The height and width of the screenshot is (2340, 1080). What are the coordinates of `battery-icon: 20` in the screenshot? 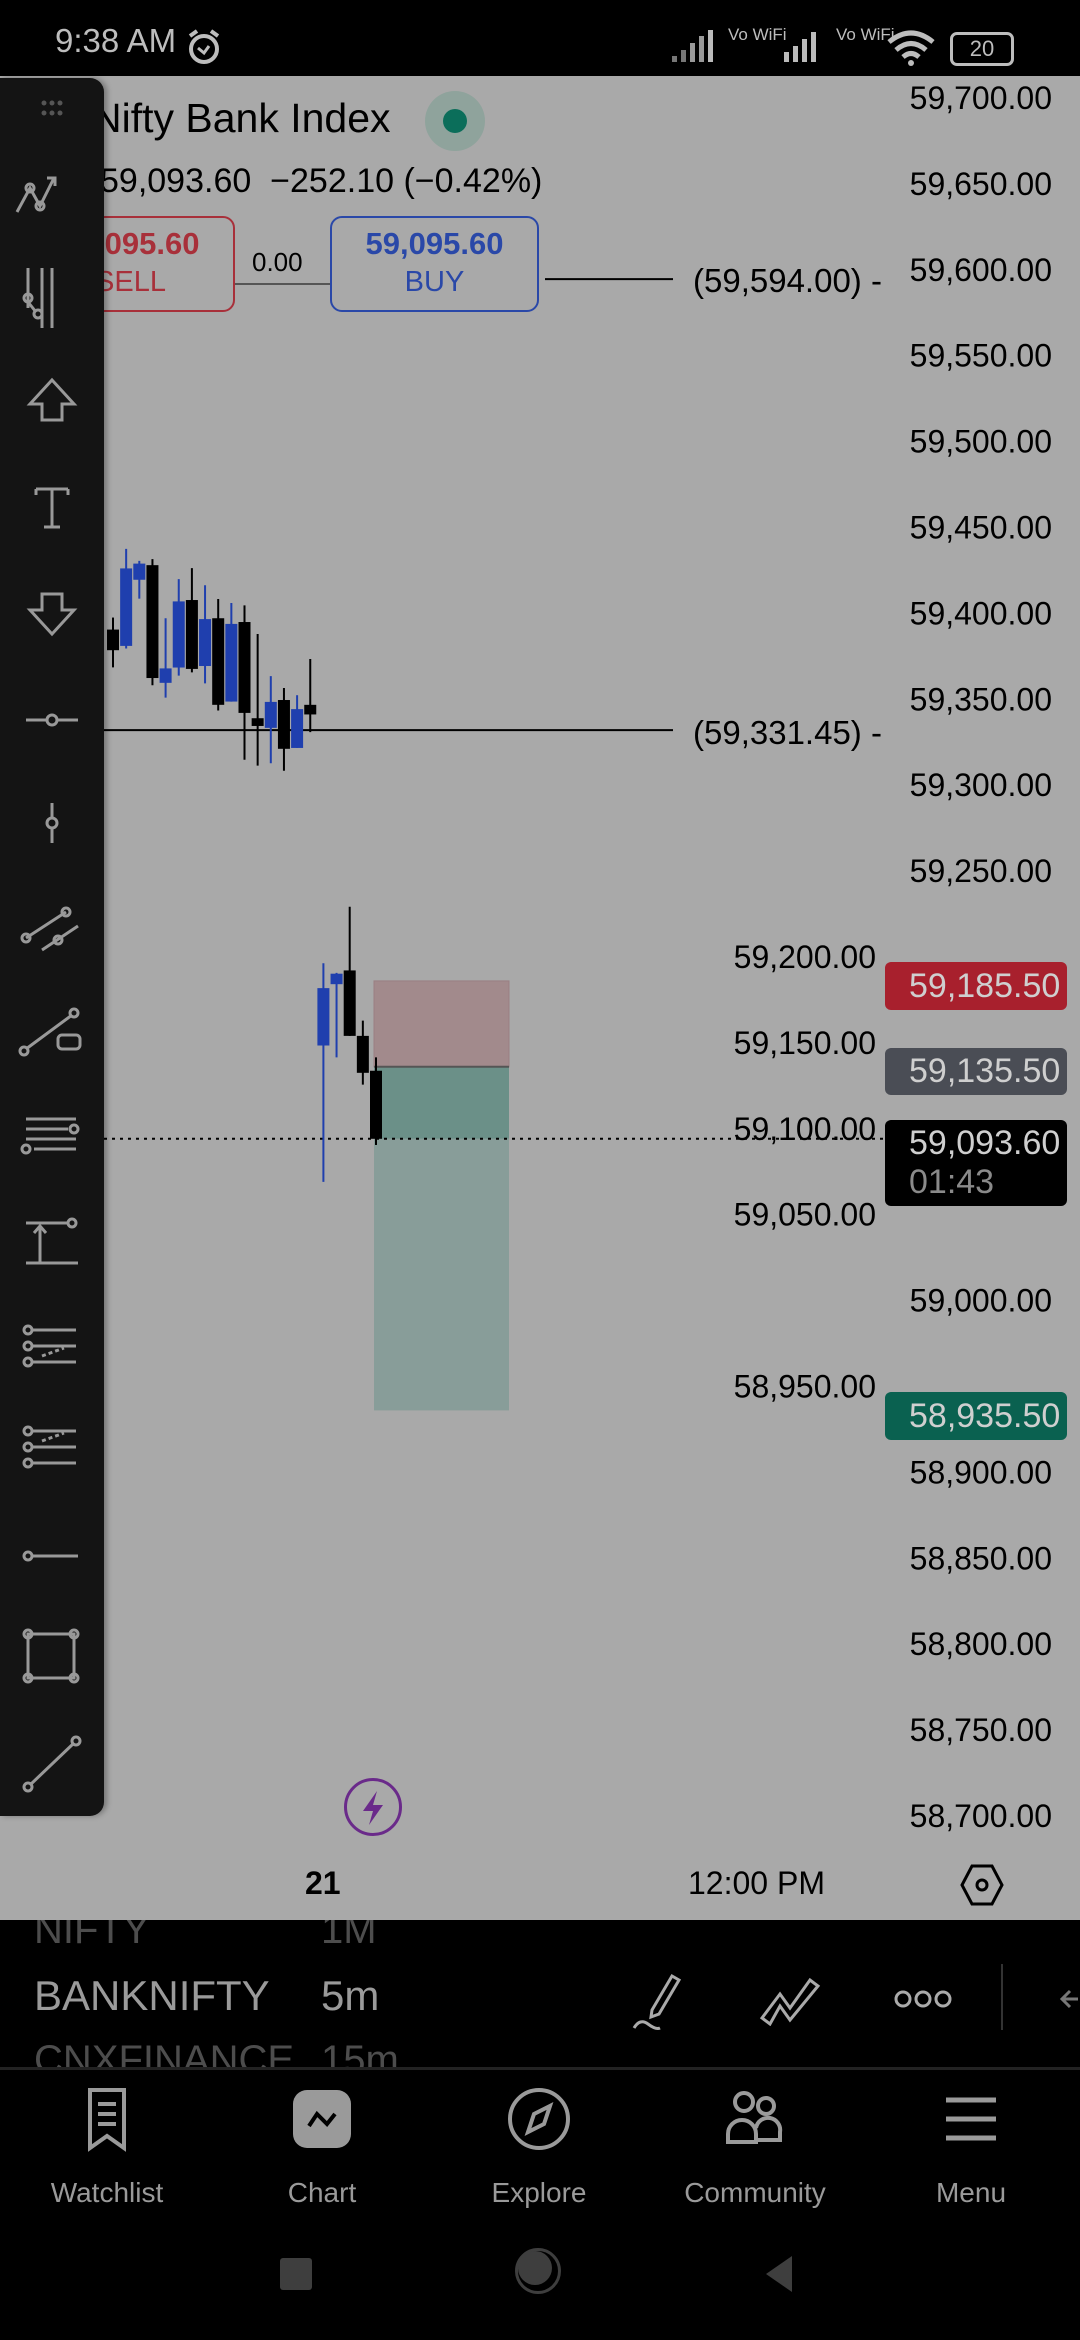 It's located at (982, 49).